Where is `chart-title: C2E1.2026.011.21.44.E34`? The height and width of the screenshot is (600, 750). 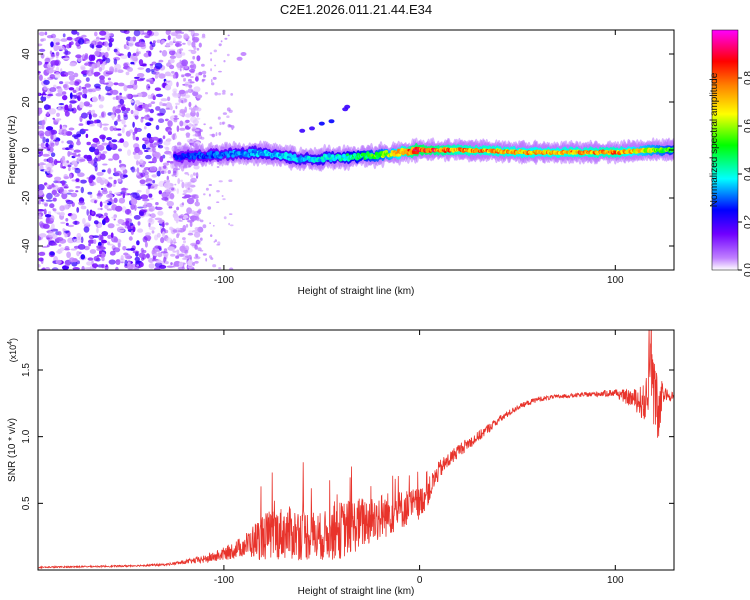 chart-title: C2E1.2026.011.21.44.E34 is located at coordinates (356, 9).